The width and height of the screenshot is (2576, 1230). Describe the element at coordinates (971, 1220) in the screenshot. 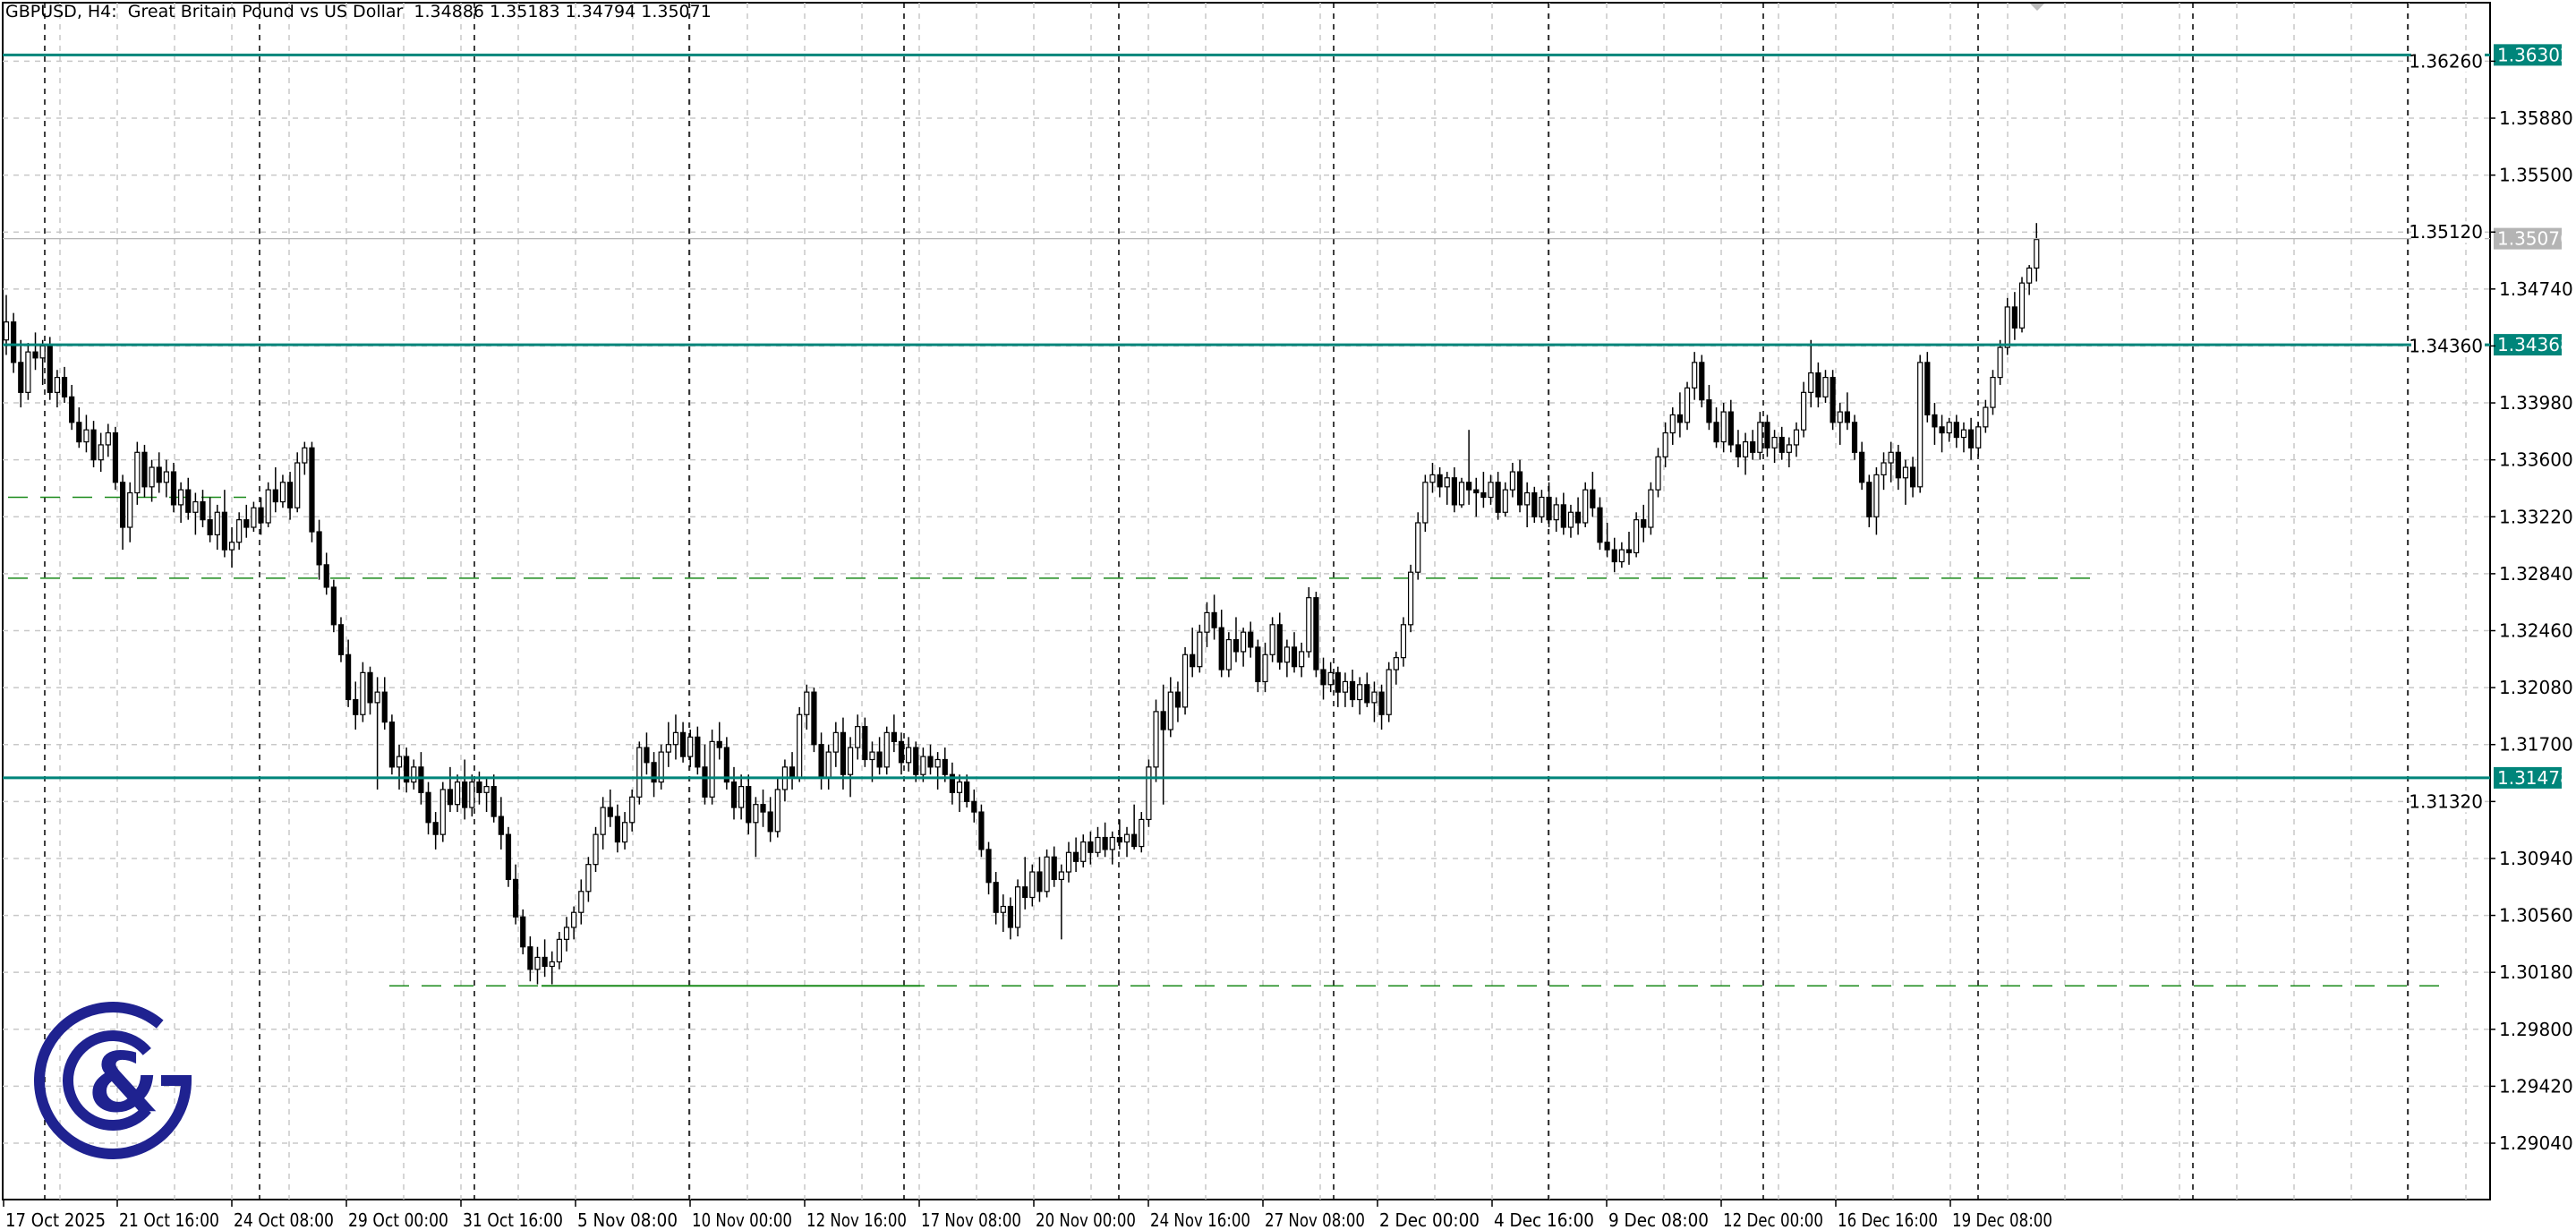

I see `x-tick-label: 17 Nov 08:00` at that location.